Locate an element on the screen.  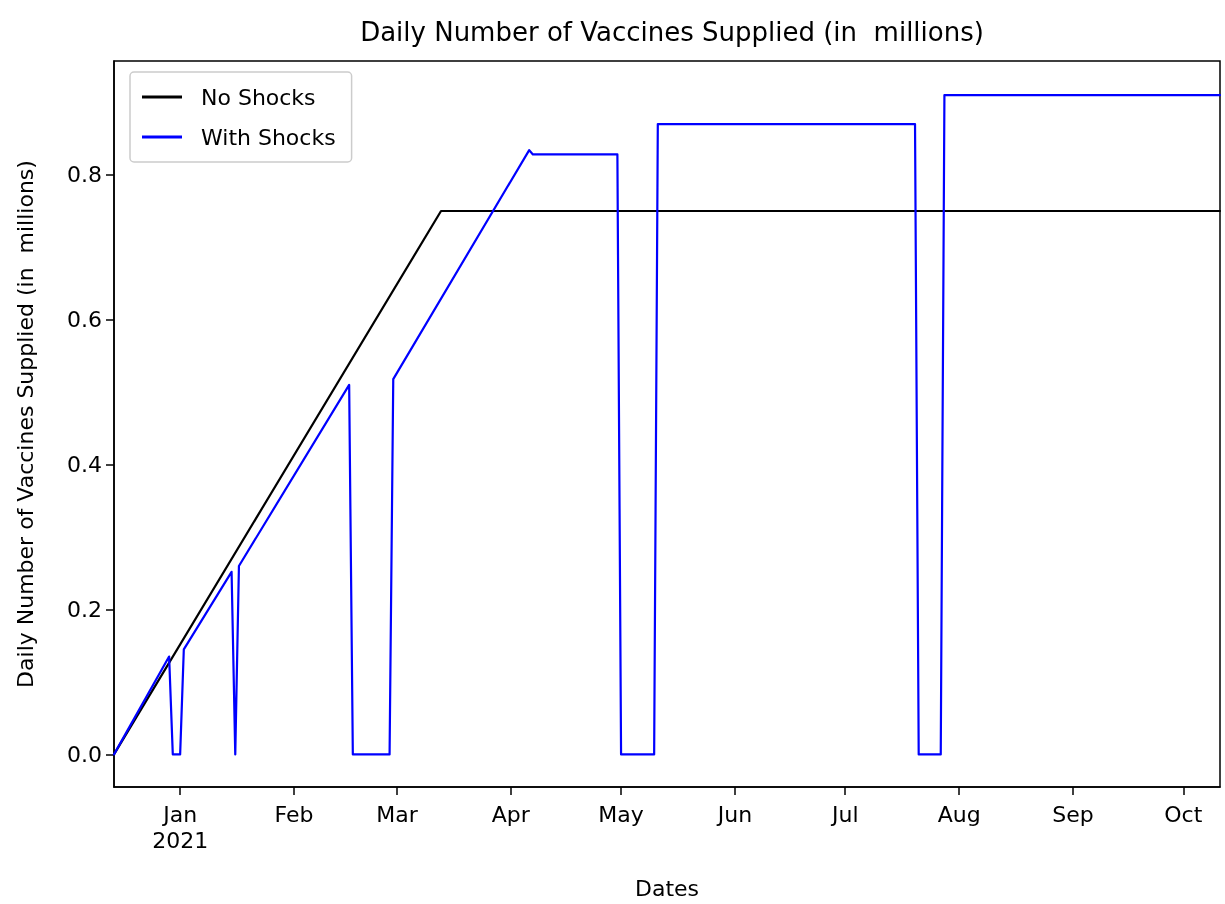
y-tick-label: 0.0 is located at coordinates (84, 754).